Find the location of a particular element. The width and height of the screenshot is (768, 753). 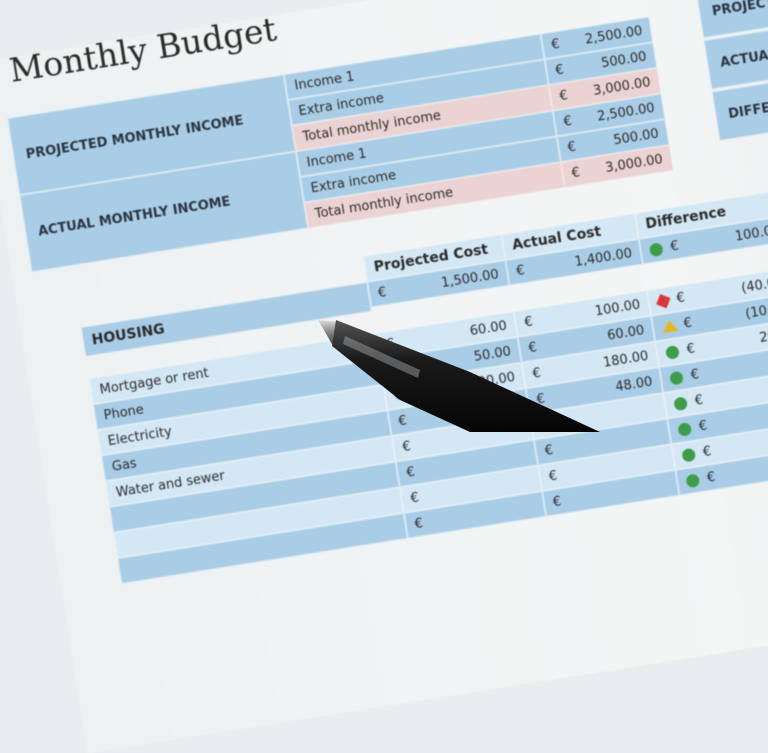

pen-barrel is located at coordinates (466, 376).